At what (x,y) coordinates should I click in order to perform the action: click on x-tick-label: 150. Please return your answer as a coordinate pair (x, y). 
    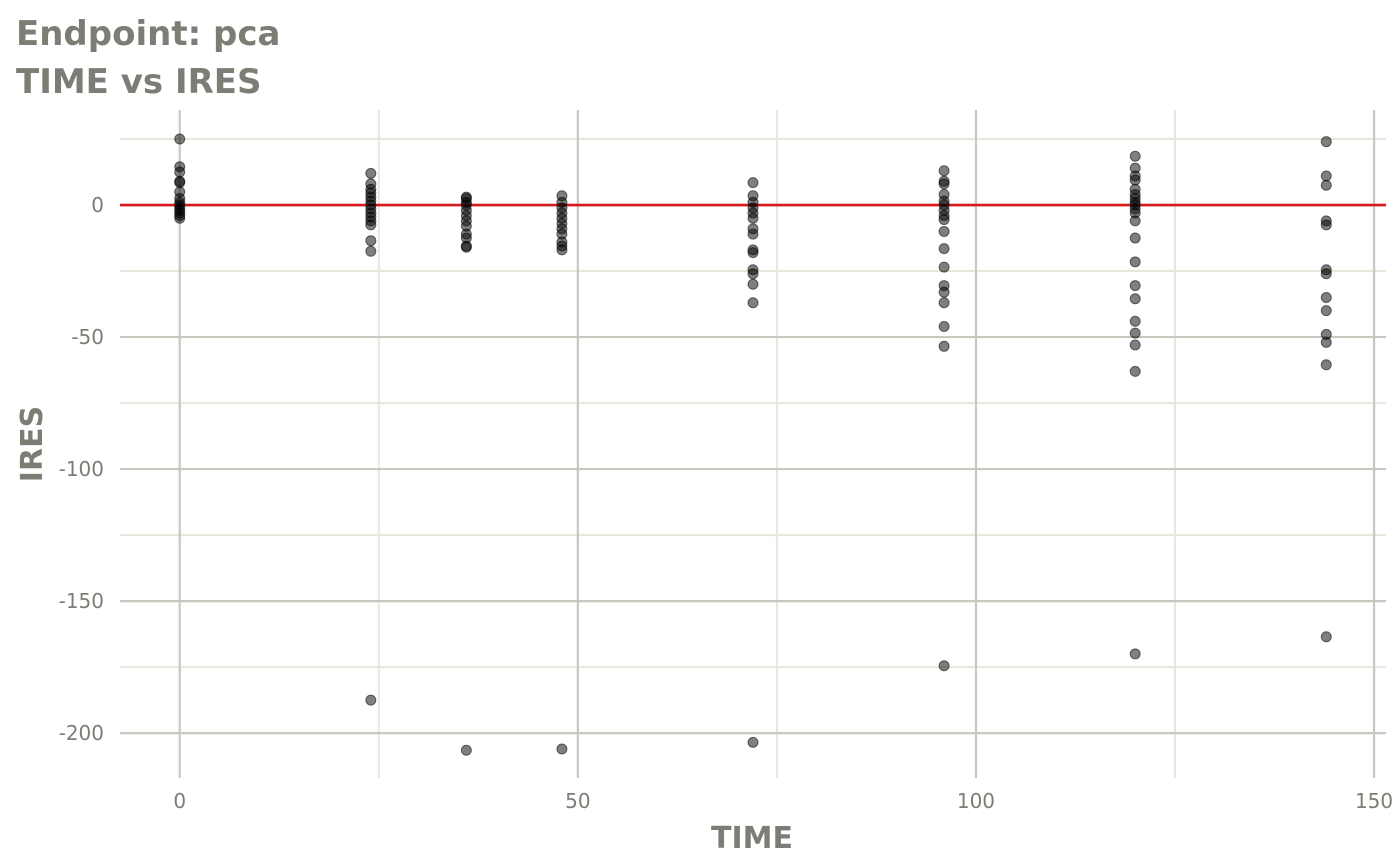
    Looking at the image, I should click on (1374, 801).